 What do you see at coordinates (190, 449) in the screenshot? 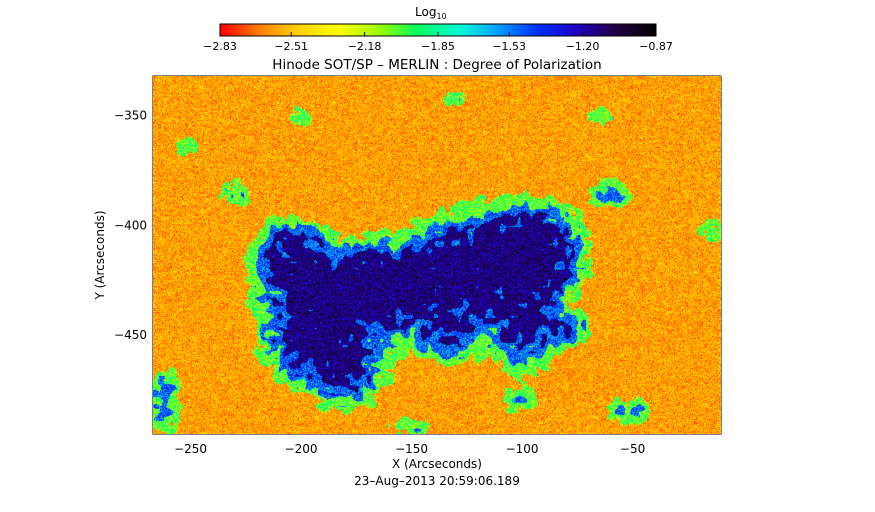
I see `x-tick-label: −250` at bounding box center [190, 449].